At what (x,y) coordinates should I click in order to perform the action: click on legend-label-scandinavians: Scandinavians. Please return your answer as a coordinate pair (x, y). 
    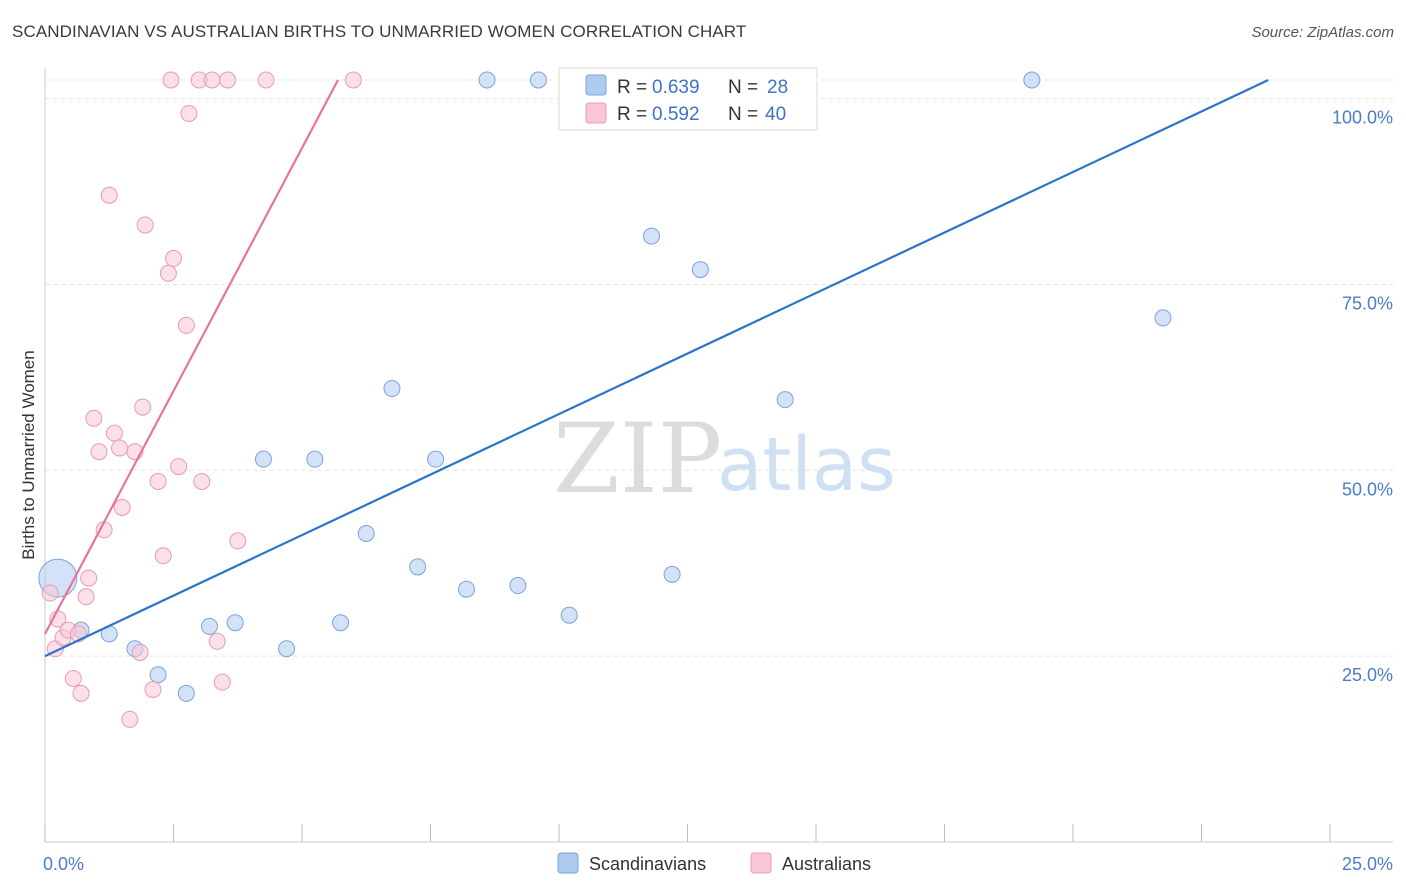
    Looking at the image, I should click on (647, 864).